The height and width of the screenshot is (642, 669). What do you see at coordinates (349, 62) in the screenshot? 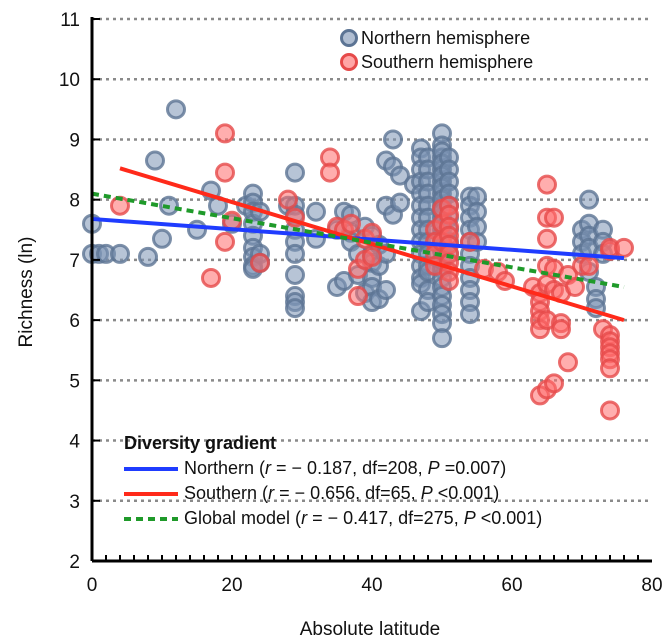
I see `legend-marker-south` at bounding box center [349, 62].